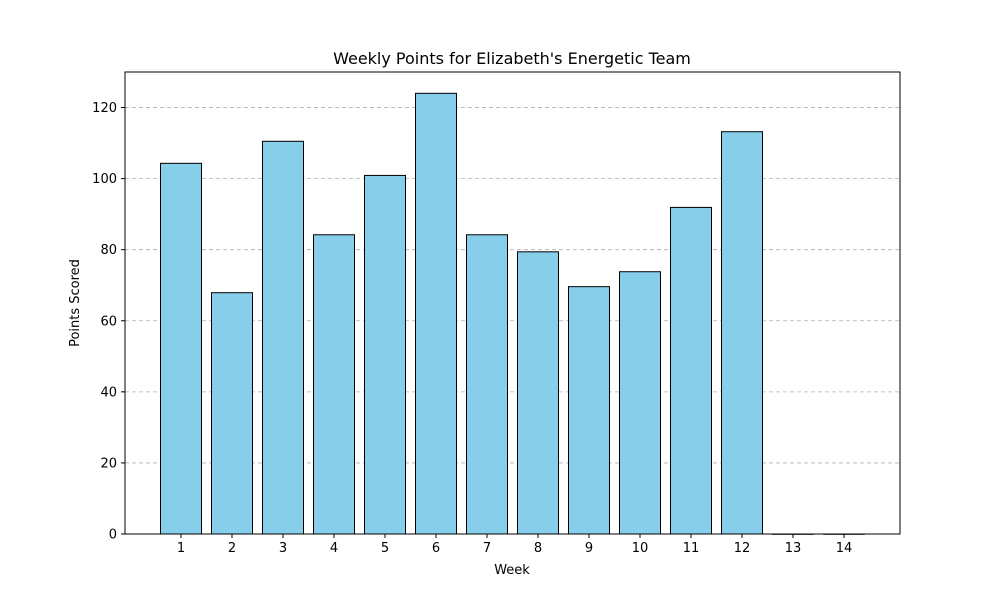  Describe the element at coordinates (283, 548) in the screenshot. I see `x-tick-label-3: 3` at that location.